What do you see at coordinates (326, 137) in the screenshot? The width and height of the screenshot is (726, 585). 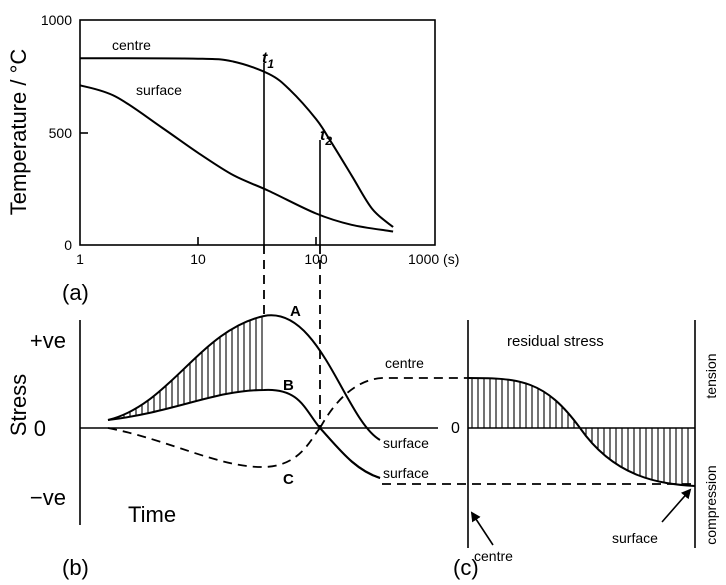 I see `t2-label: t2` at bounding box center [326, 137].